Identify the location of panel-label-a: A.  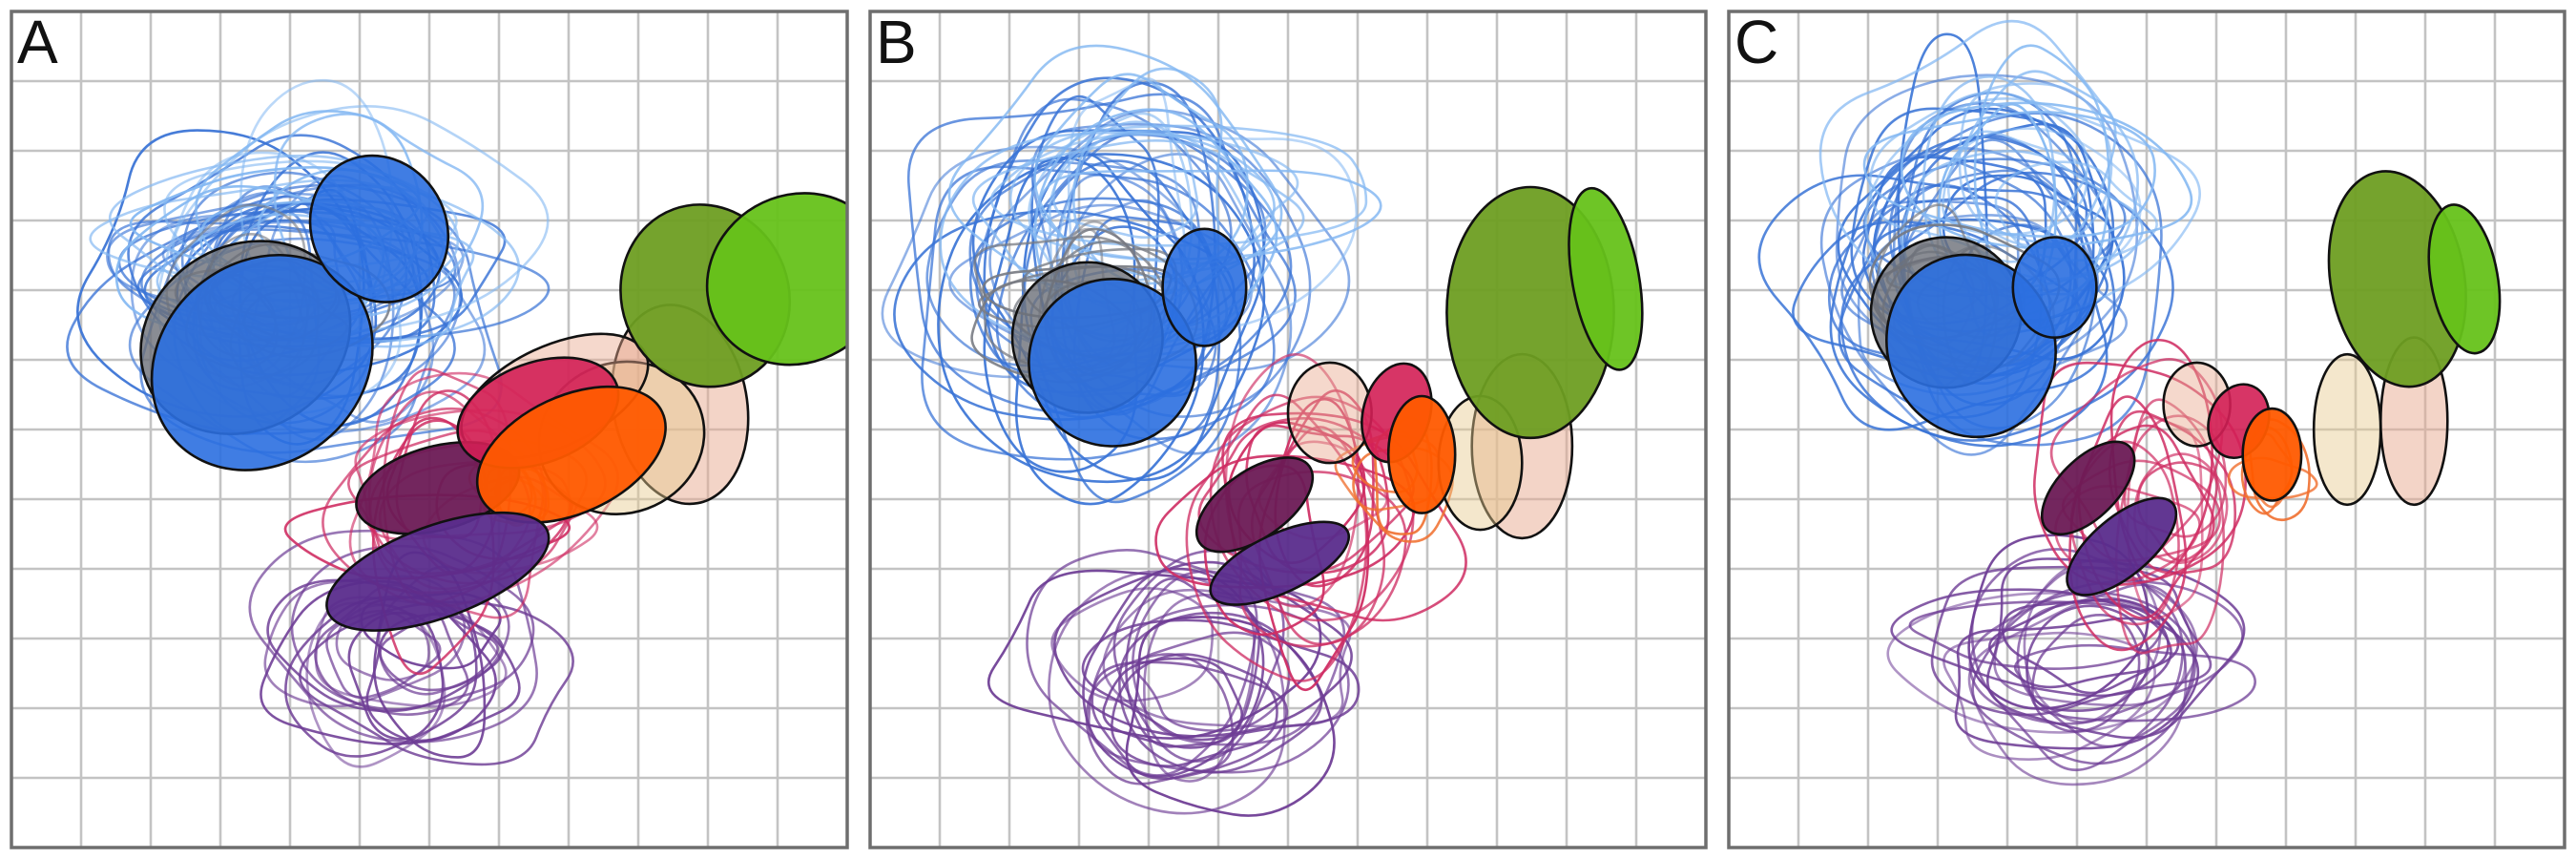
(37, 42).